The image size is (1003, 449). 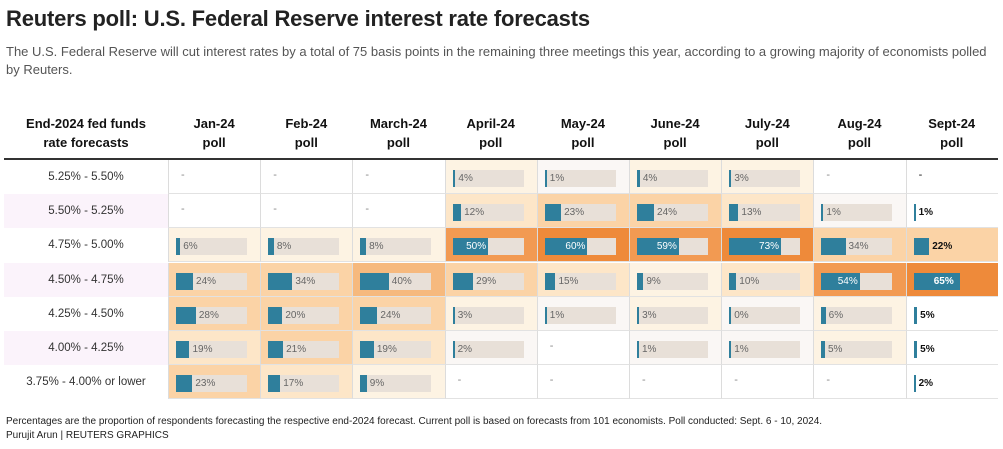 I want to click on table-cell: 21%, so click(x=306, y=348).